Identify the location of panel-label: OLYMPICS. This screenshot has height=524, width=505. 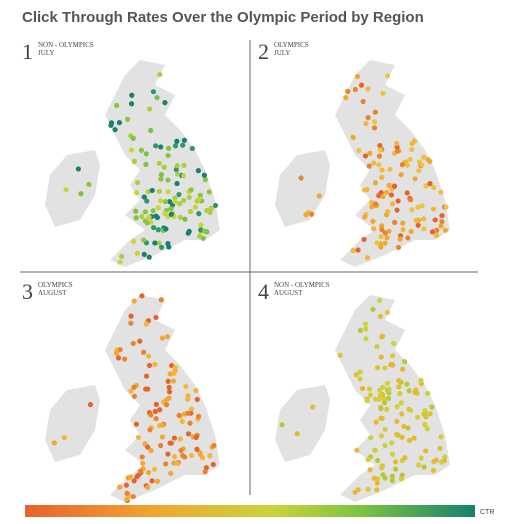
(55, 285).